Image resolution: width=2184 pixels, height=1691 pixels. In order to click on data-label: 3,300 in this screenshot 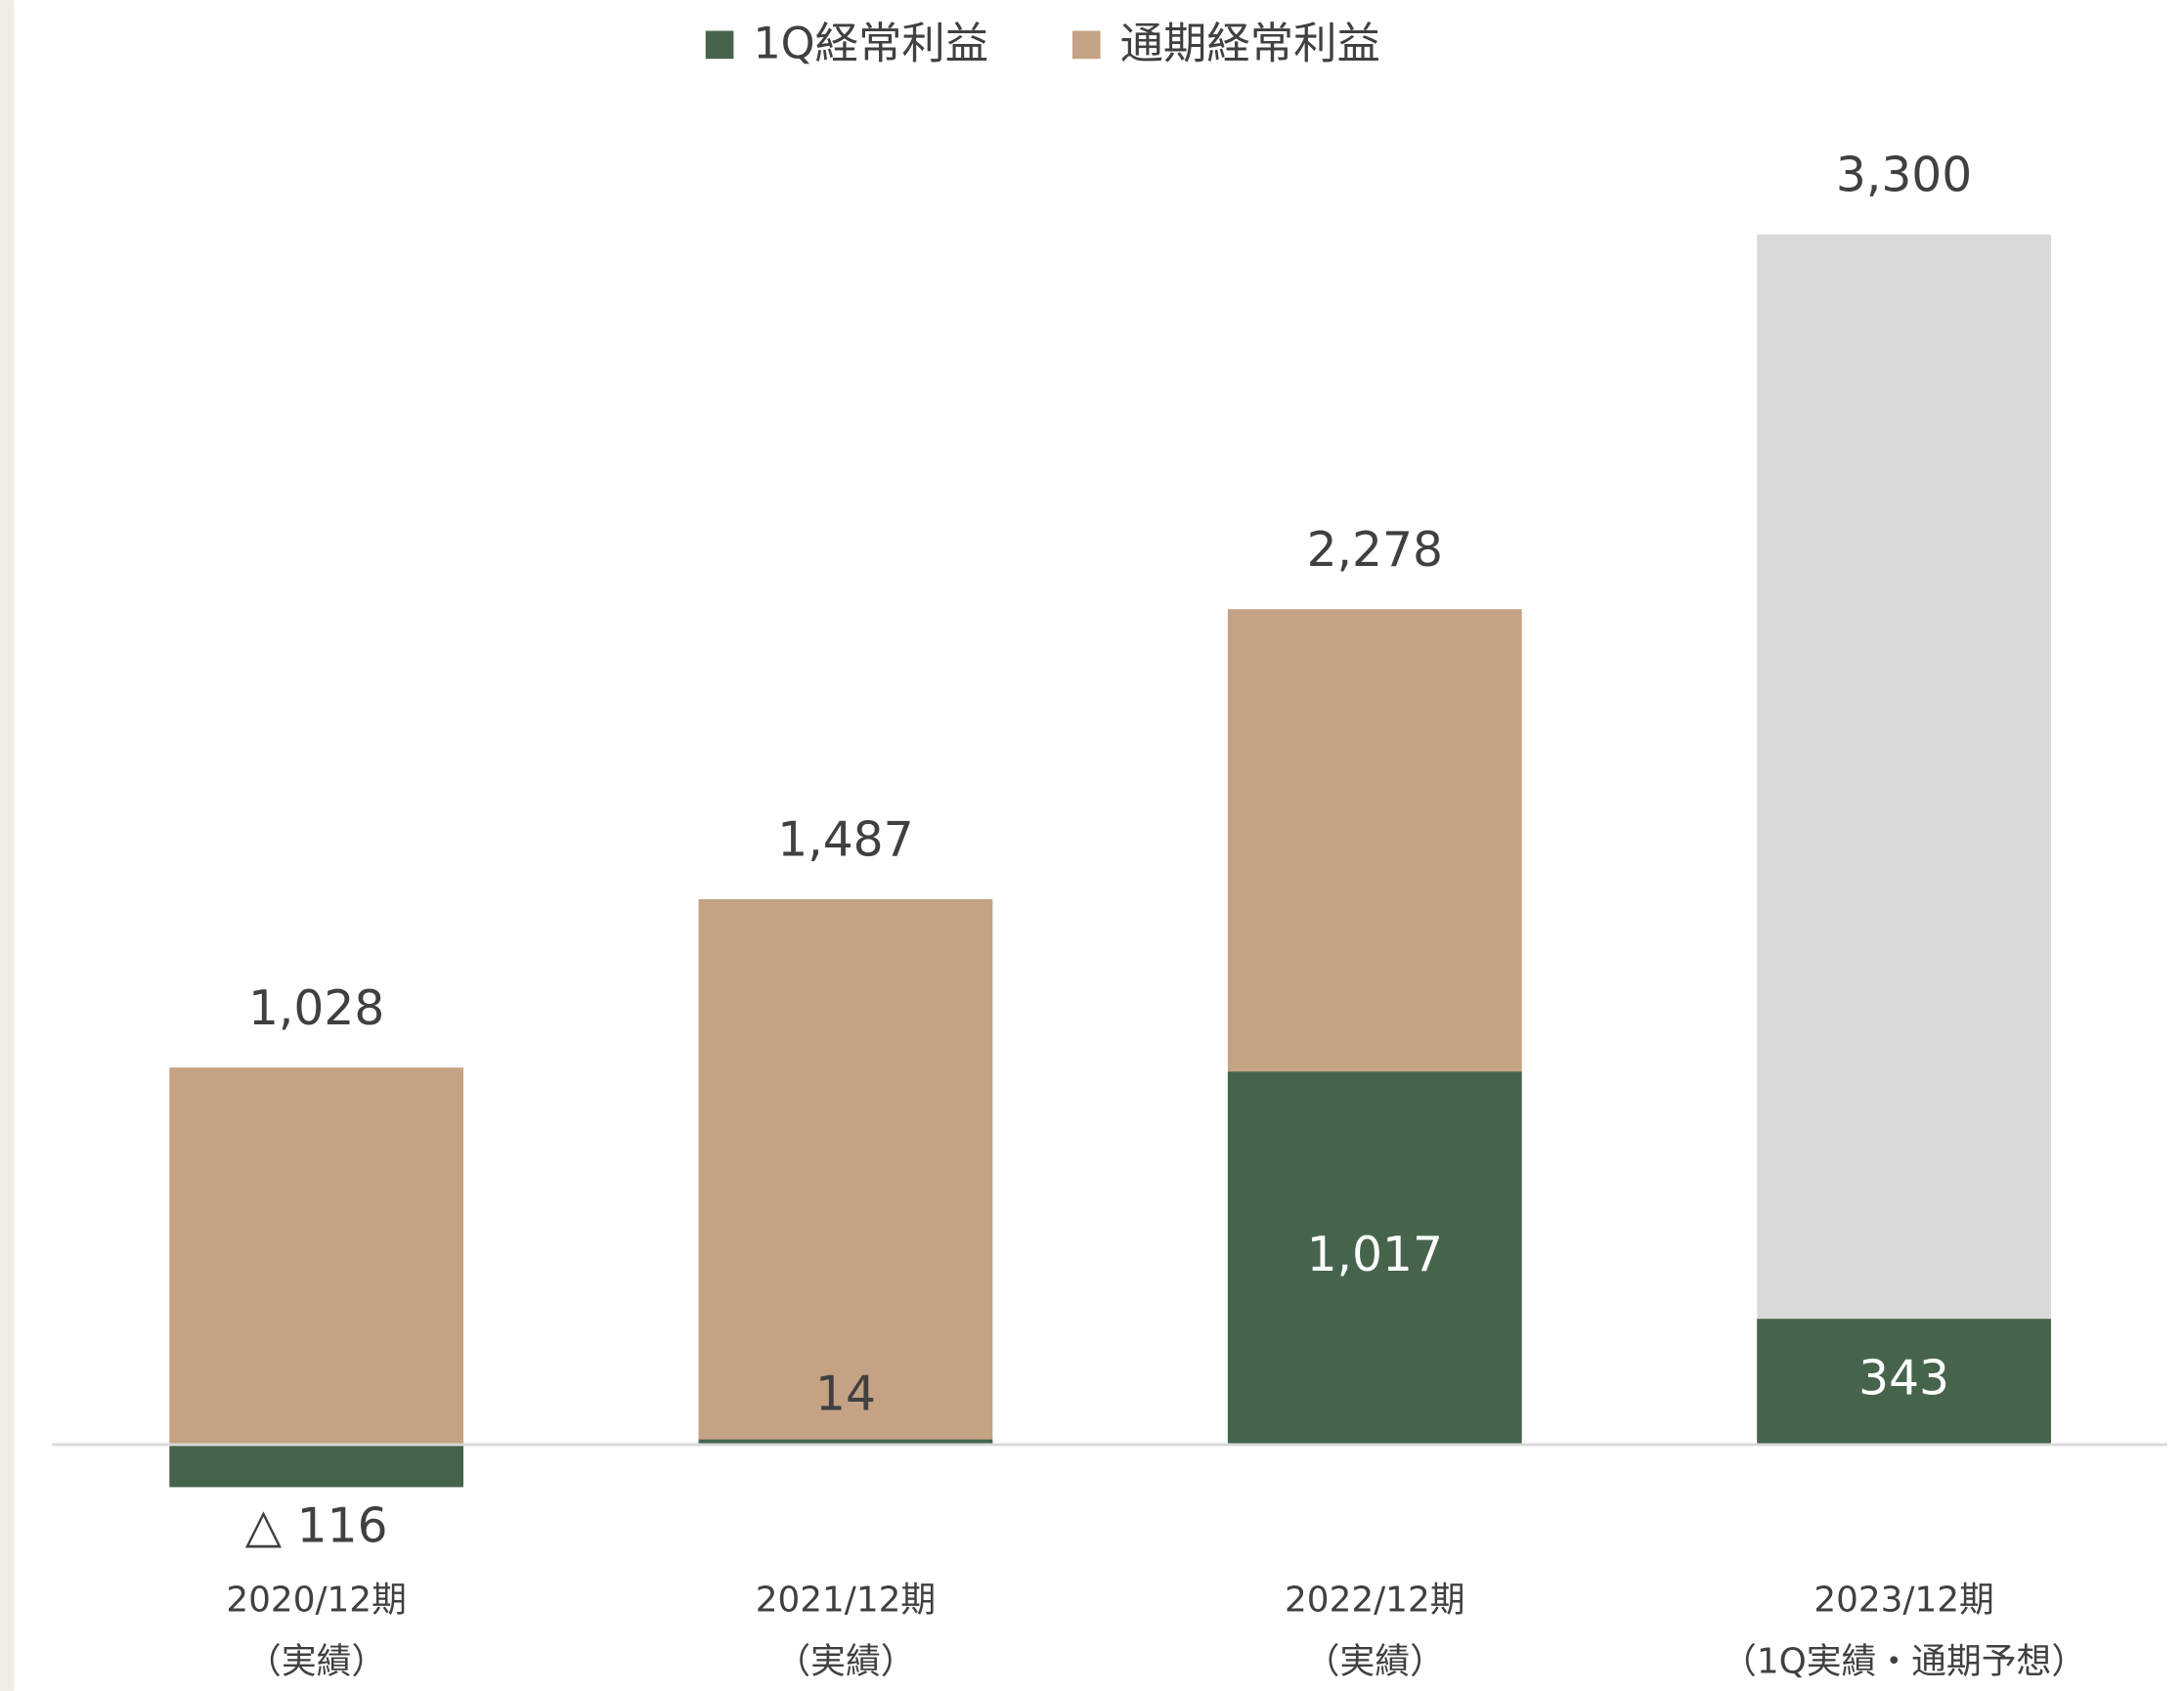, I will do `click(1904, 175)`.